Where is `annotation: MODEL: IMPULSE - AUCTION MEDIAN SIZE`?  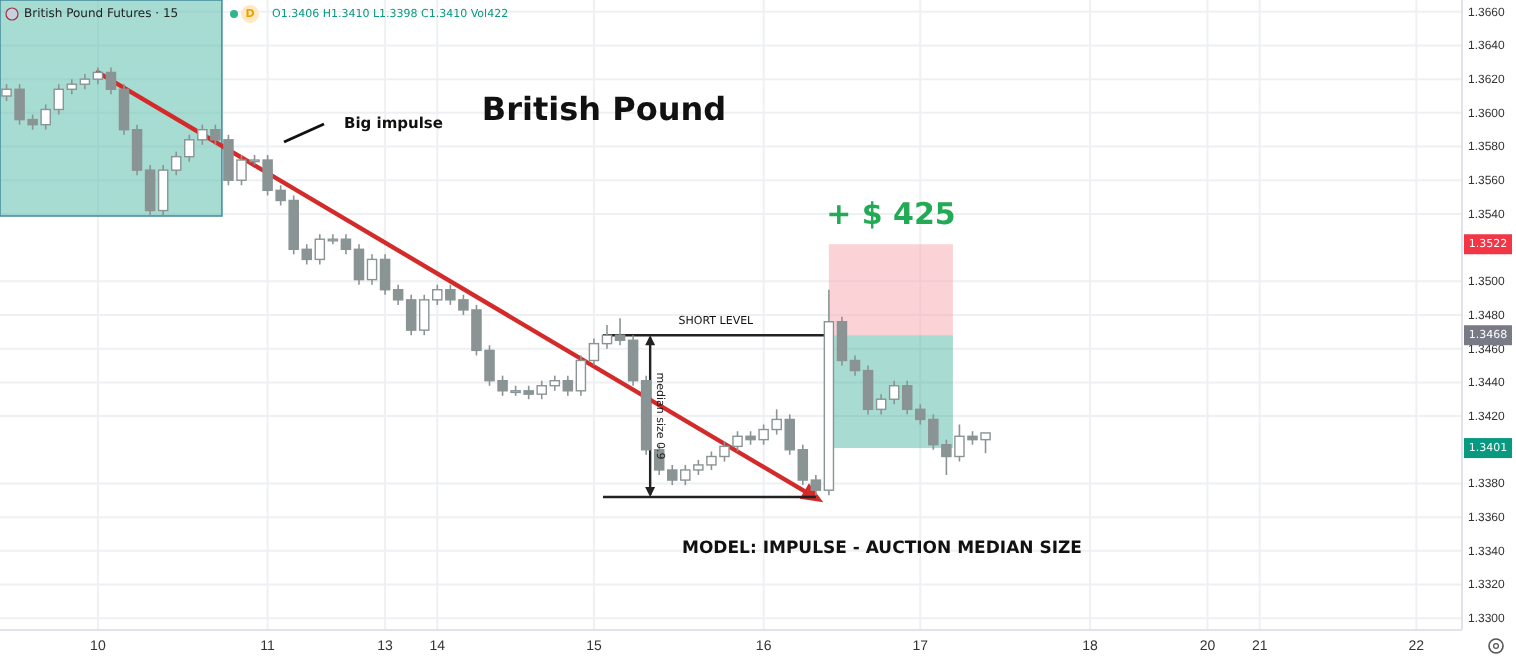
annotation: MODEL: IMPULSE - AUCTION MEDIAN SIZE is located at coordinates (882, 548).